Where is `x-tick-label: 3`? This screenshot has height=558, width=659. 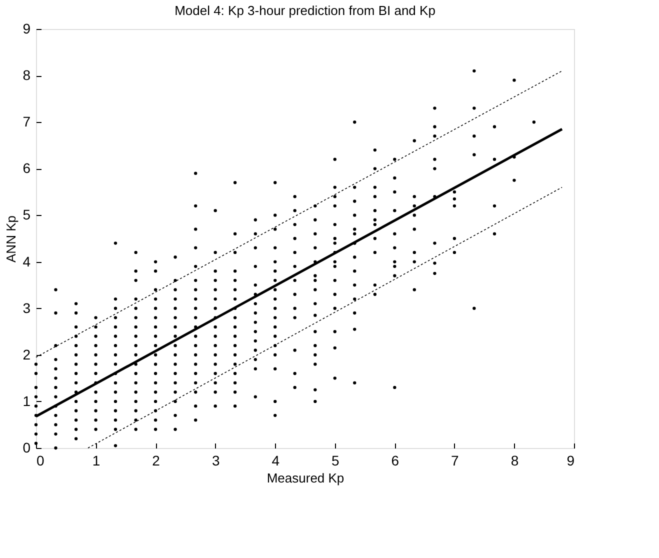 x-tick-label: 3 is located at coordinates (216, 460).